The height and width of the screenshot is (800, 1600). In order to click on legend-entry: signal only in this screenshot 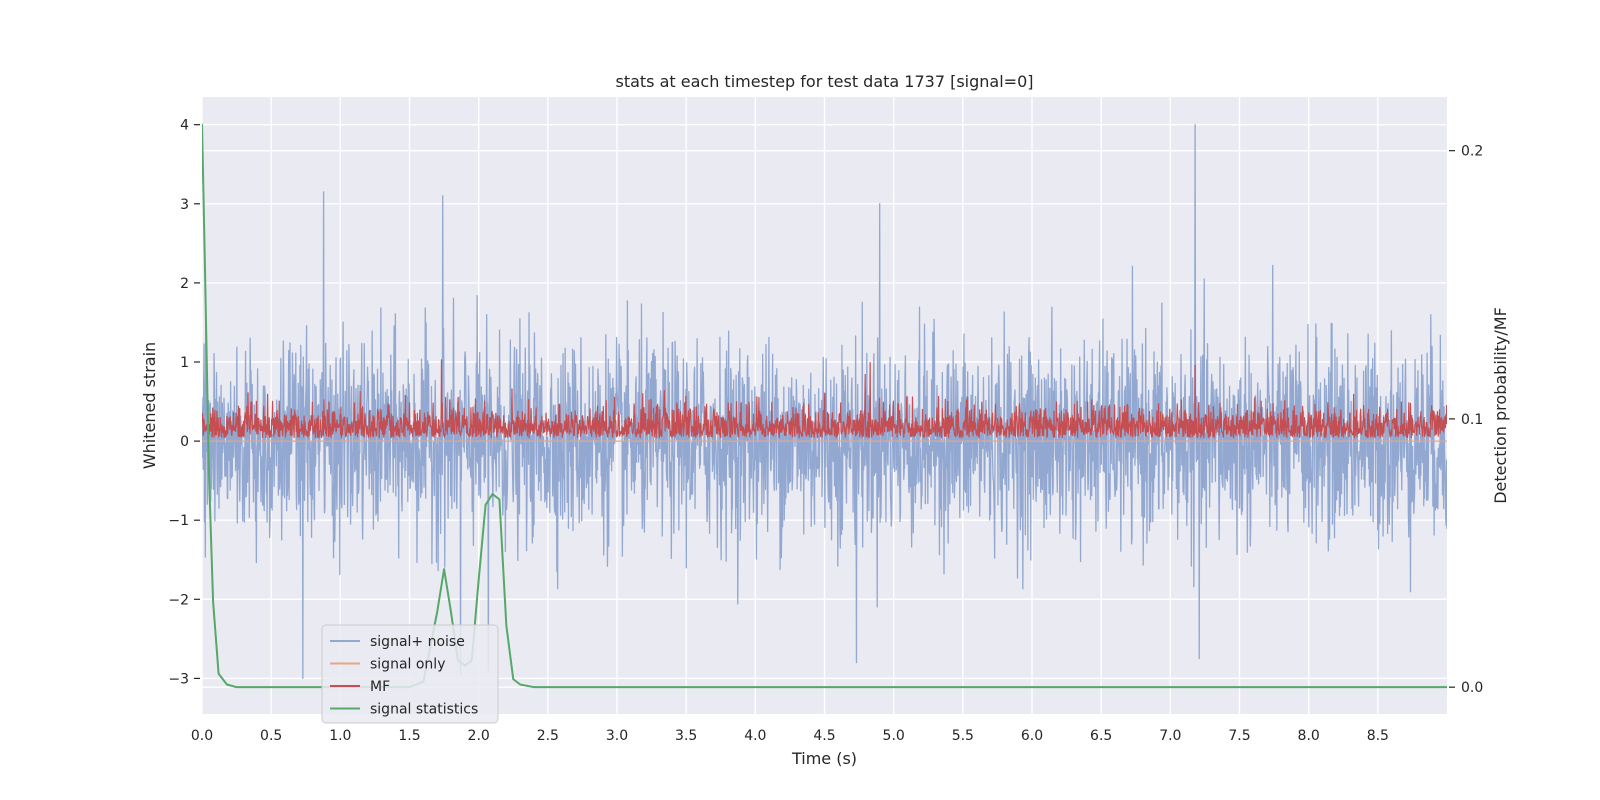, I will do `click(387, 665)`.